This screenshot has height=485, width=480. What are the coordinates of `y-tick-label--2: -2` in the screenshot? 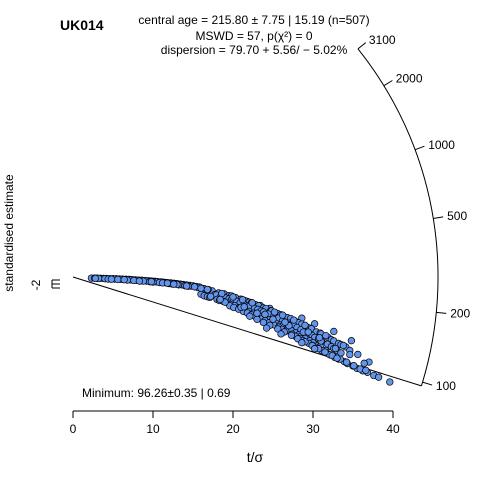 It's located at (36, 284).